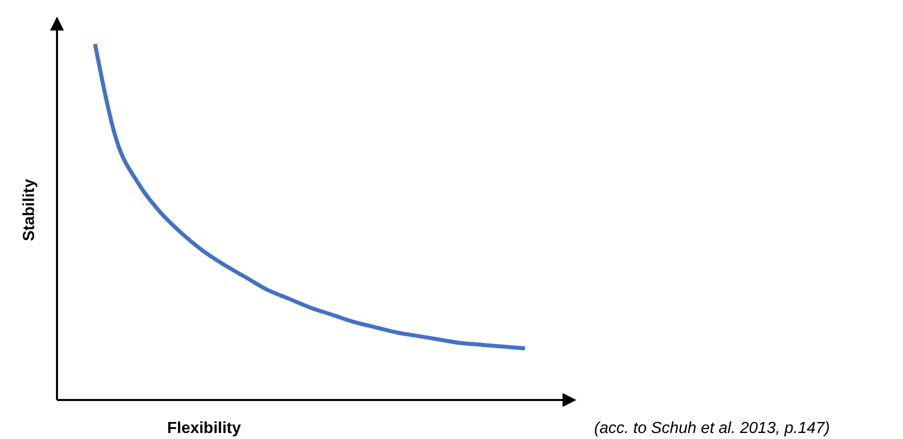  I want to click on y-axis-title: Stability, so click(29, 210).